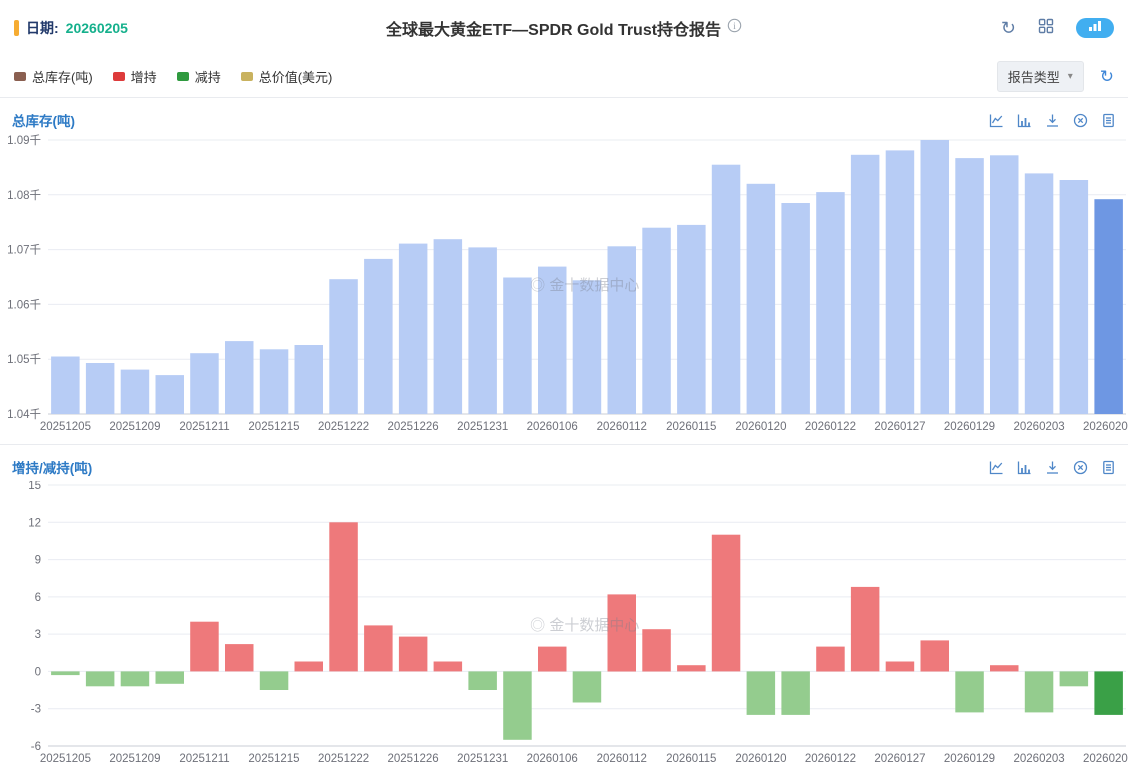 The width and height of the screenshot is (1128, 776). Describe the element at coordinates (24, 359) in the screenshot. I see `svg-text: 1.05千` at that location.